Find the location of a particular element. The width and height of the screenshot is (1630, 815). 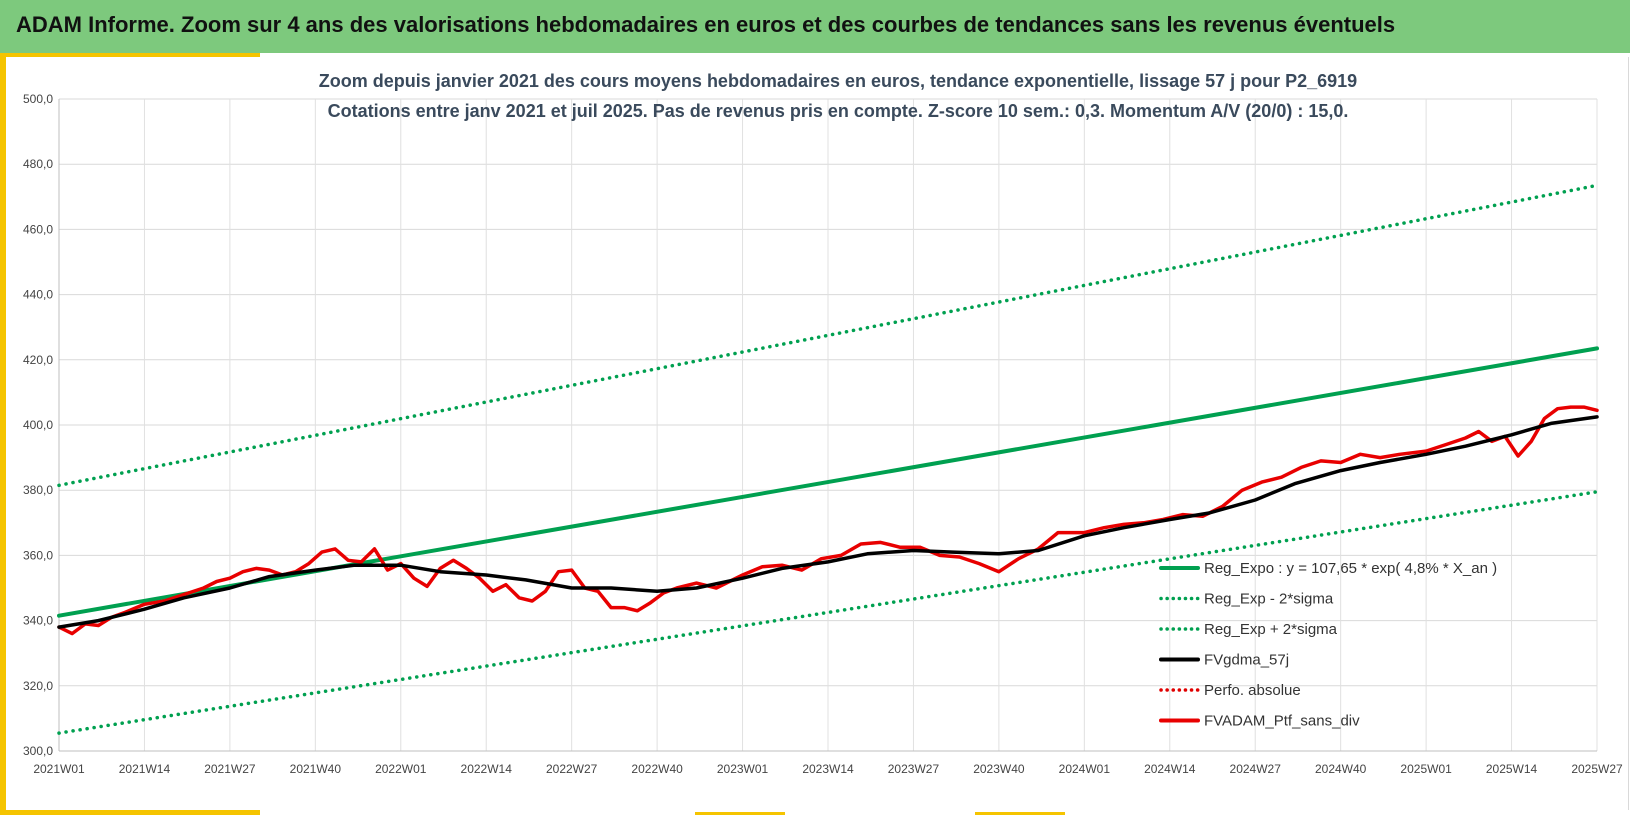

y-tick-label: 380,0 is located at coordinates (38, 490).